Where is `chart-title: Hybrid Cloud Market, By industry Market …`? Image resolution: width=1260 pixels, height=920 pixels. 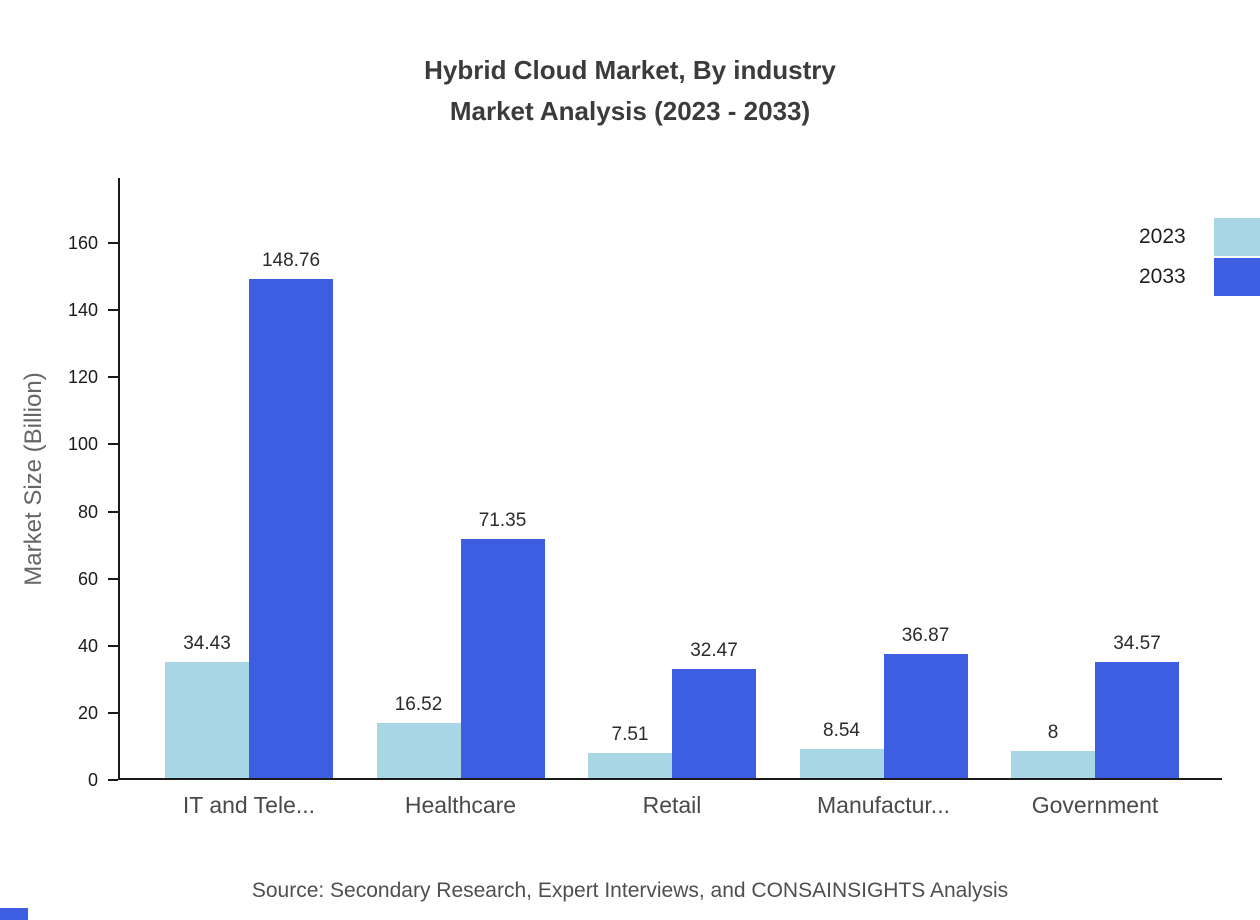
chart-title: Hybrid Cloud Market, By industry Market … is located at coordinates (630, 91).